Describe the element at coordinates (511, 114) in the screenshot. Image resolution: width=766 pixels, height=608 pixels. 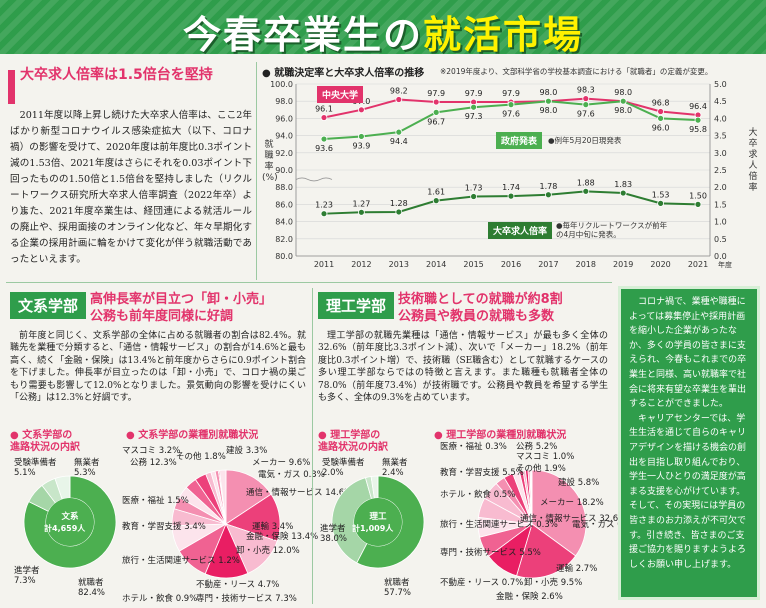
I see `data-label: 97.6` at that location.